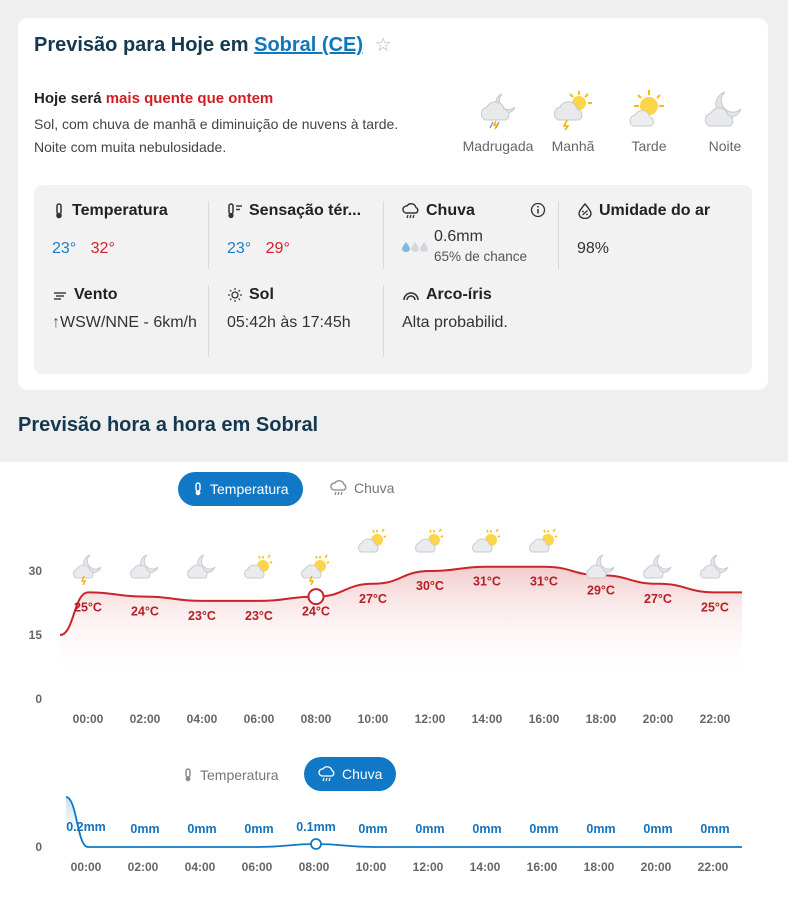 The image size is (788, 922). I want to click on rain-data-label: 0.1mm, so click(316, 827).